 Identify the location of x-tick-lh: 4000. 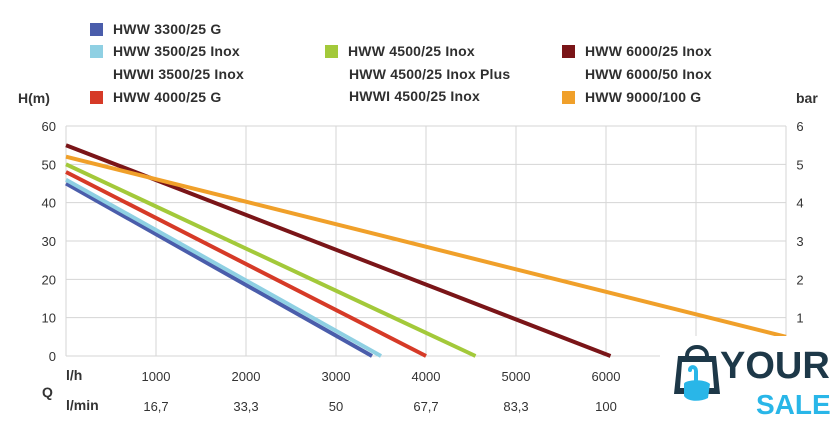
(426, 376).